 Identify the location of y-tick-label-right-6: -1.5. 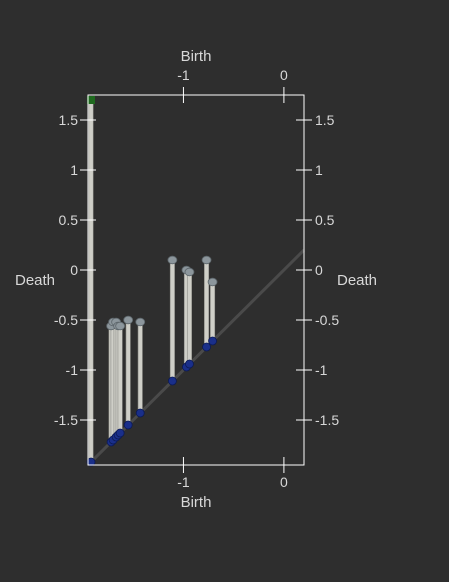
(327, 420).